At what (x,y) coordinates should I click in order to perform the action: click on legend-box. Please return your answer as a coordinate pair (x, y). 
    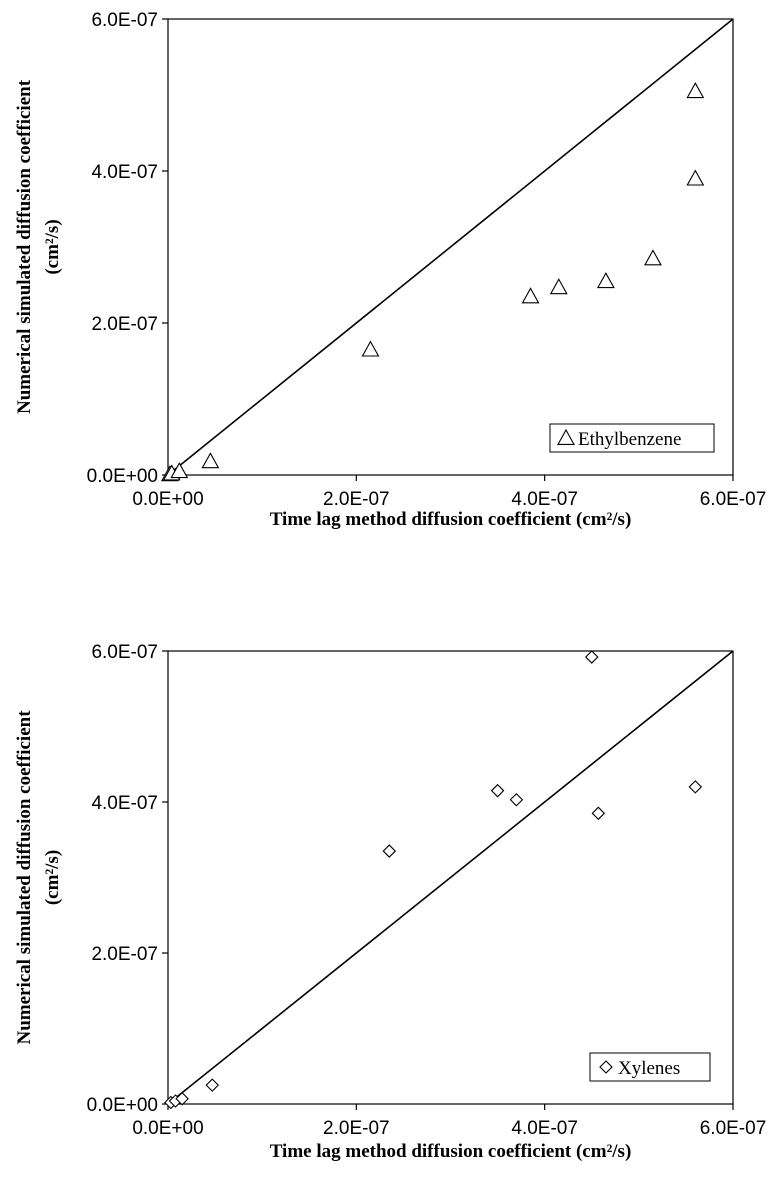
    Looking at the image, I should click on (632, 438).